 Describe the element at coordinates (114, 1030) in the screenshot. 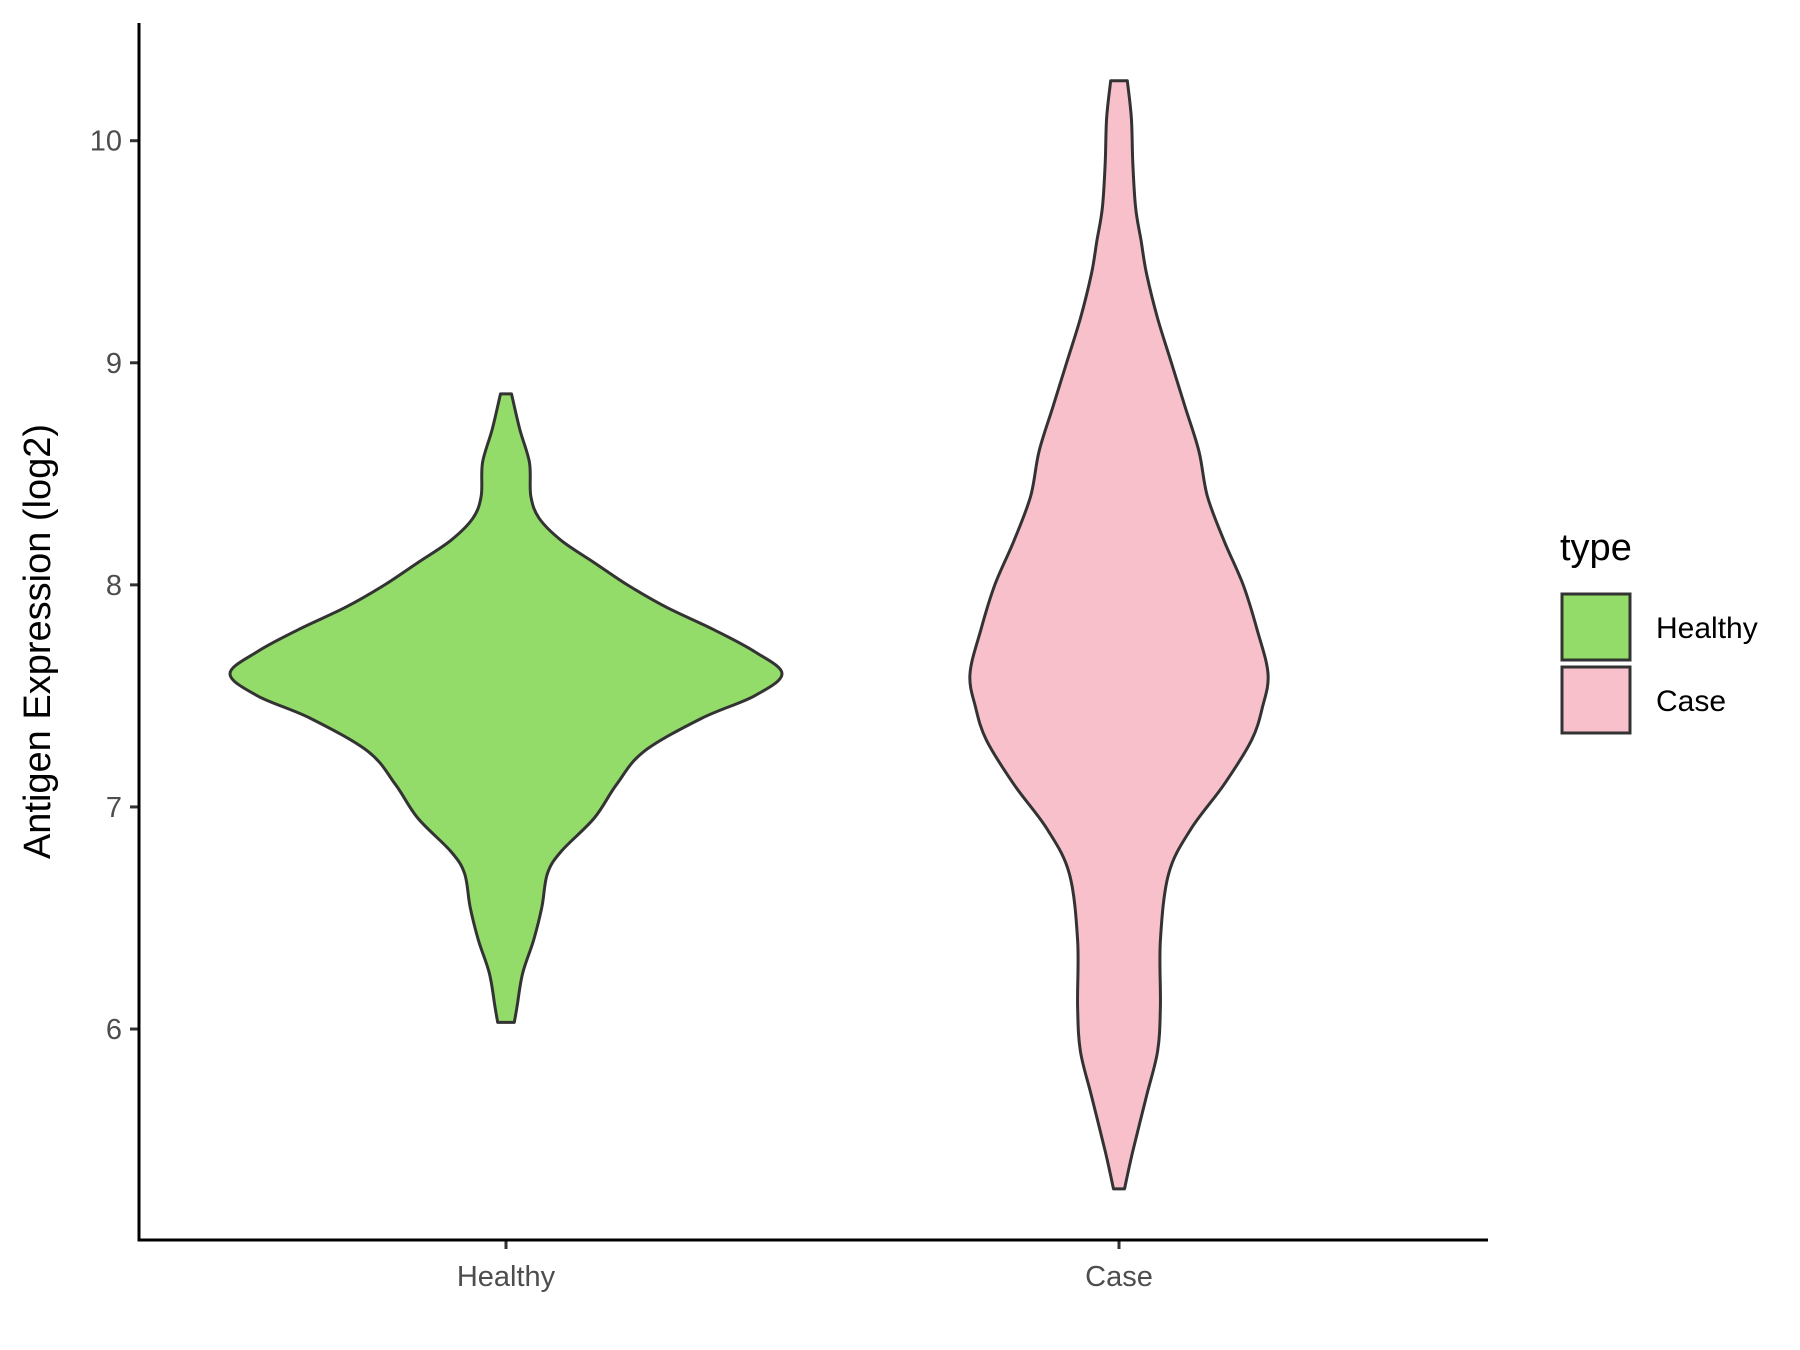

I see `y-tick-label: 6` at that location.